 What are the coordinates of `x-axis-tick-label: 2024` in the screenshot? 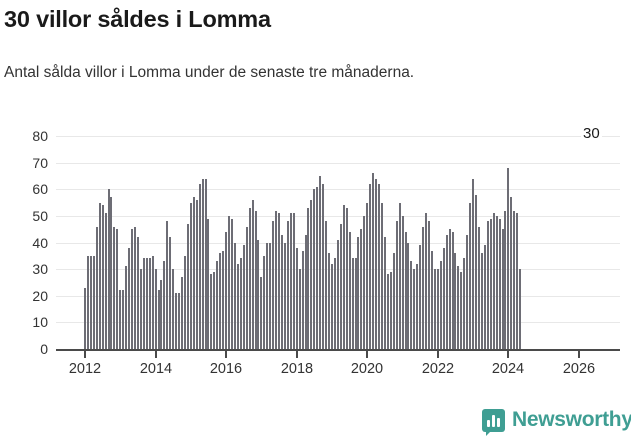 It's located at (508, 369).